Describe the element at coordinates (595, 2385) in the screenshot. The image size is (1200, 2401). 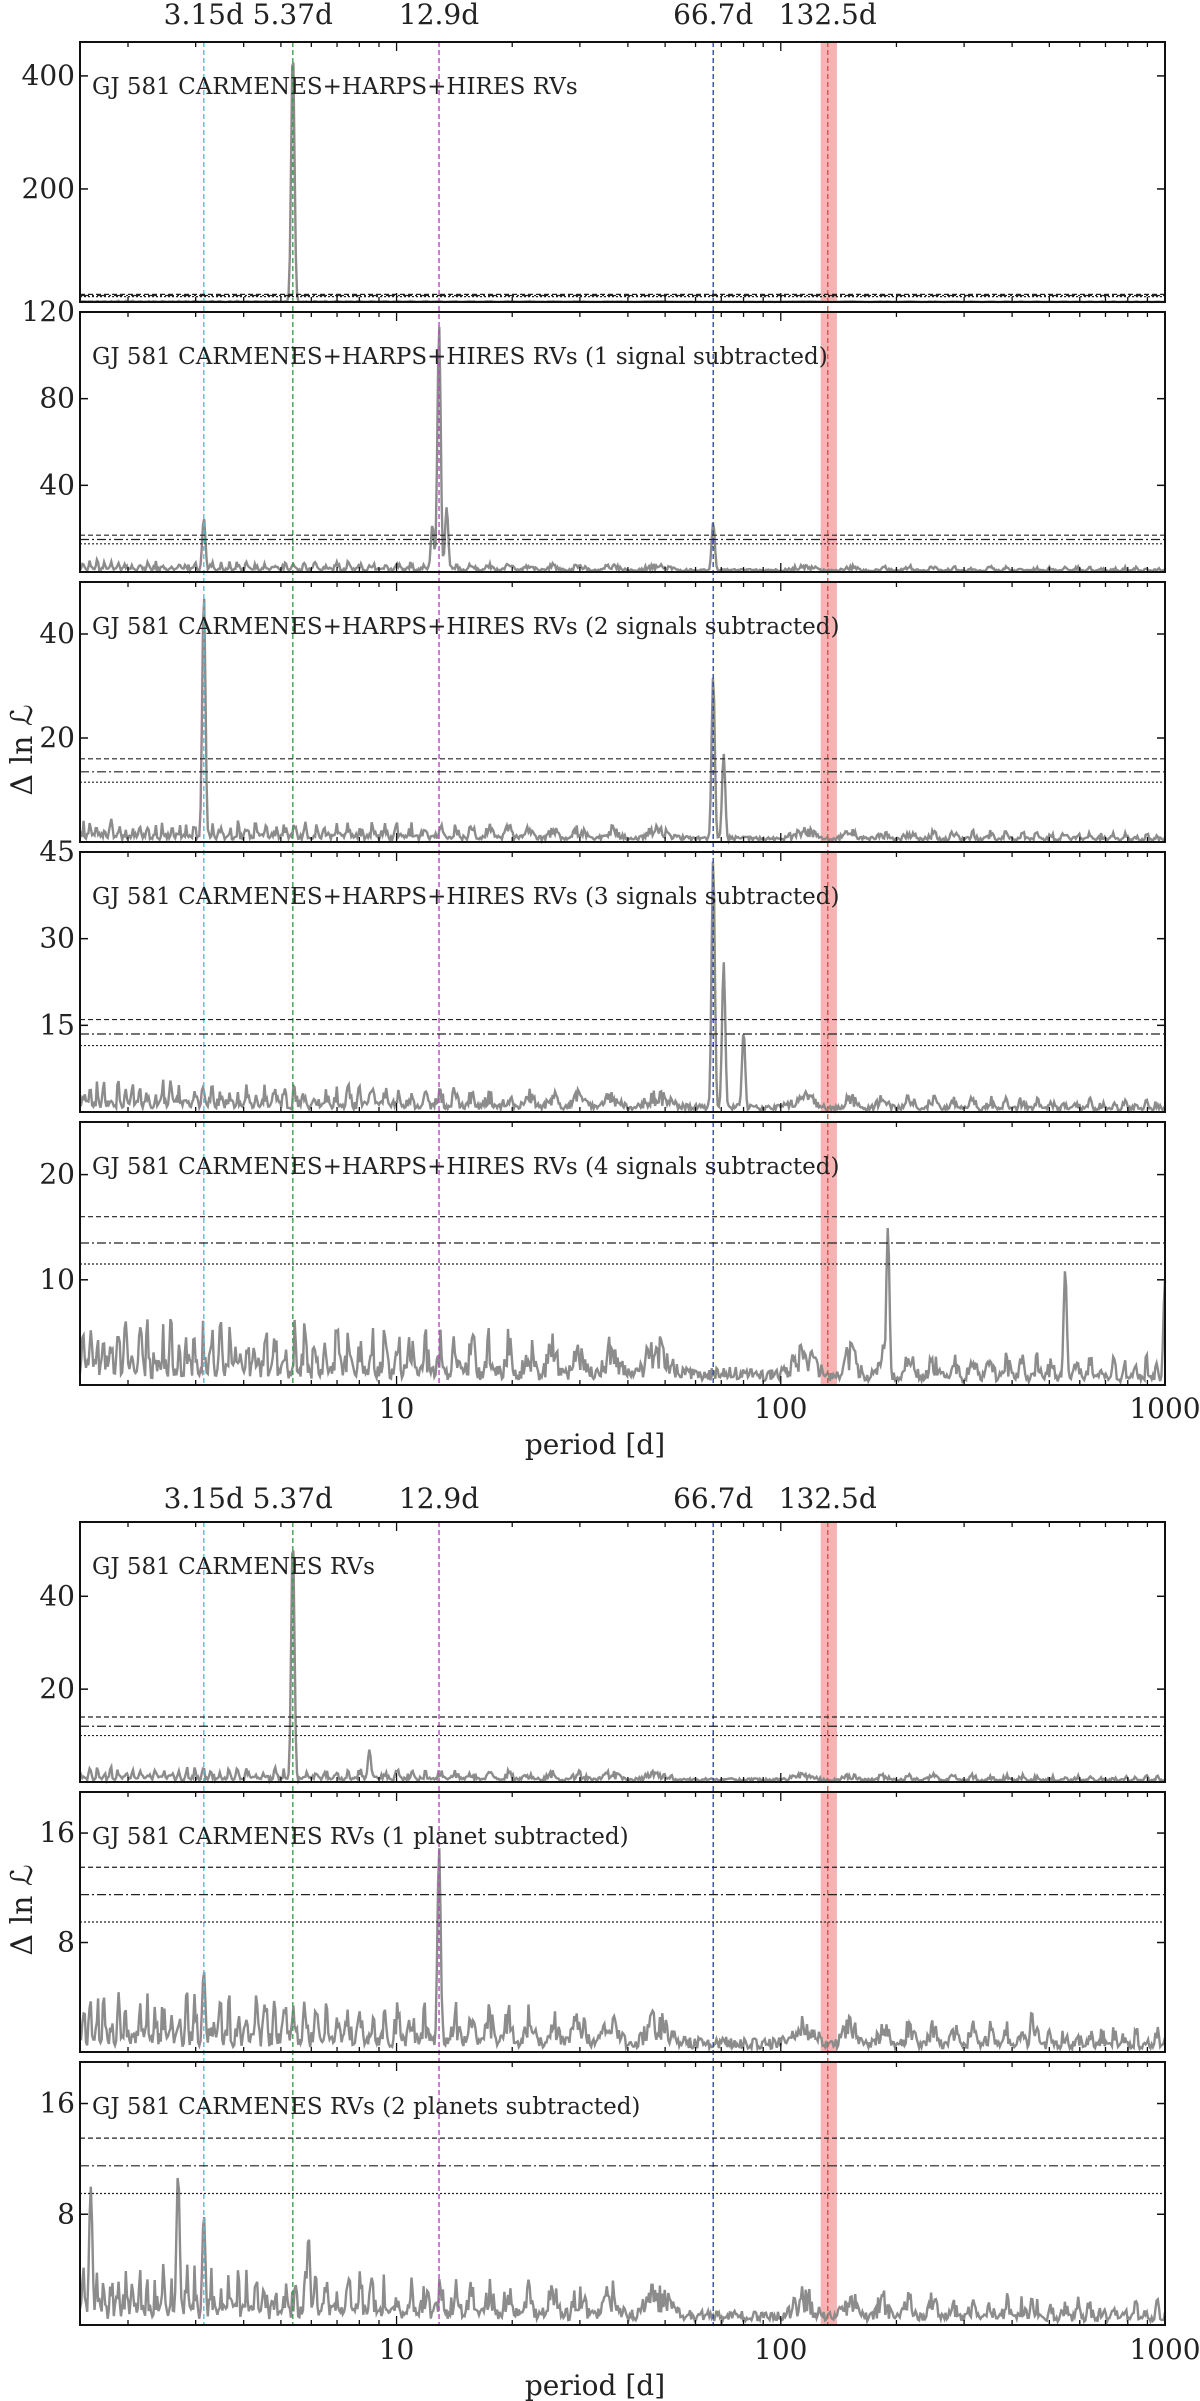
I see `x-axis-label-bottom: period [d]` at that location.